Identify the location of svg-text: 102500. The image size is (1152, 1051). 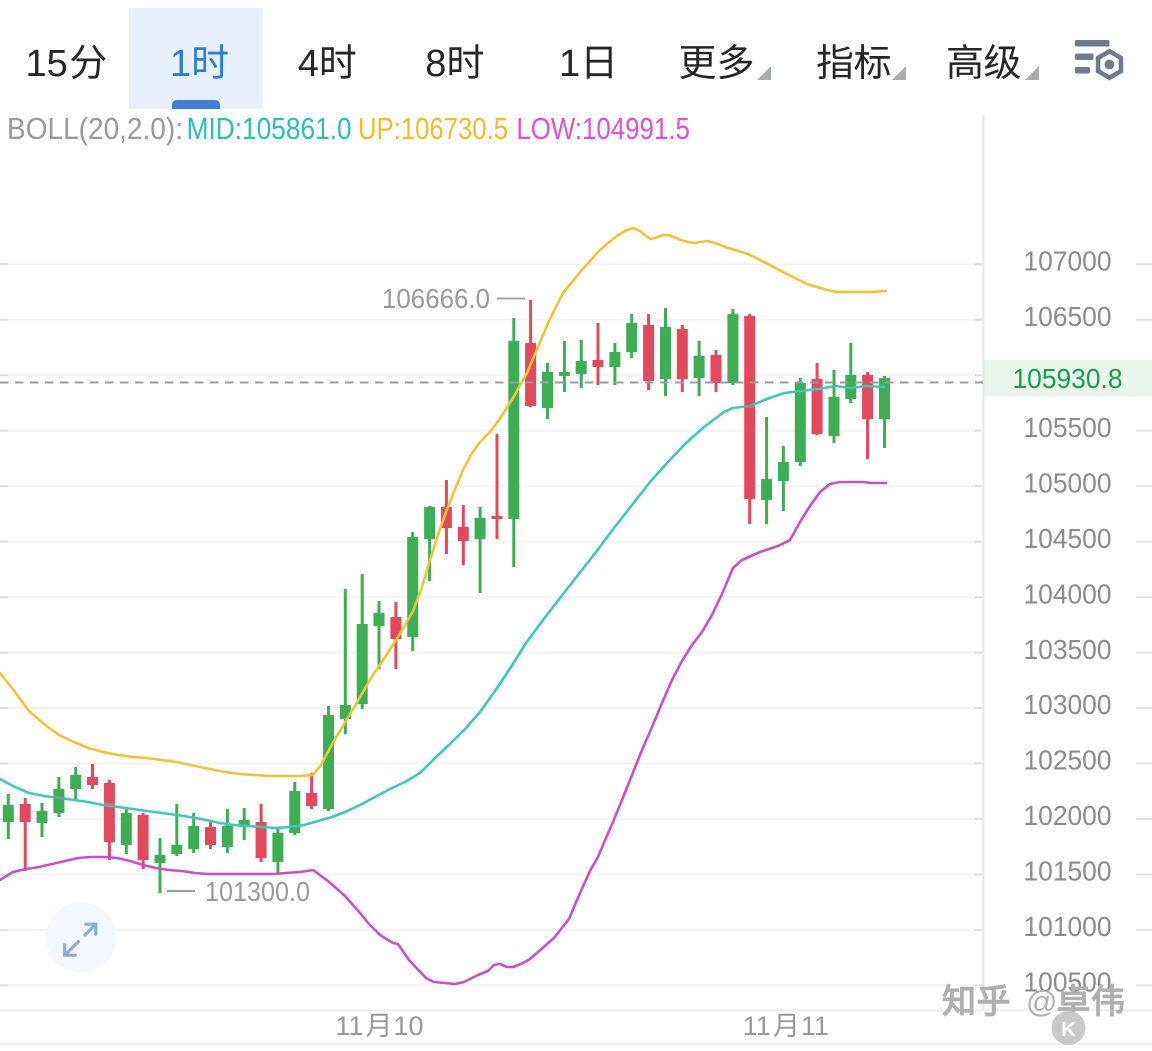
(1068, 760).